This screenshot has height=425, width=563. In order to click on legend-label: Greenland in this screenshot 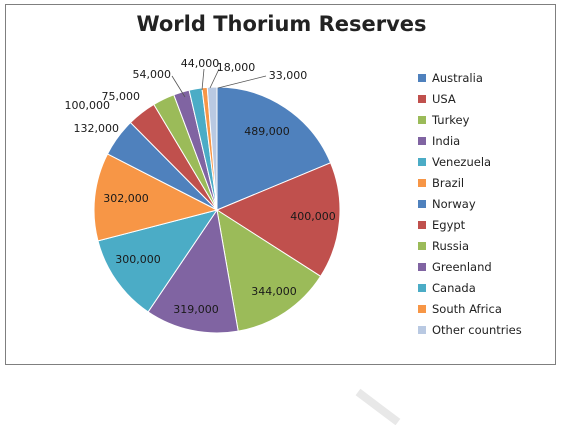, I will do `click(462, 266)`.